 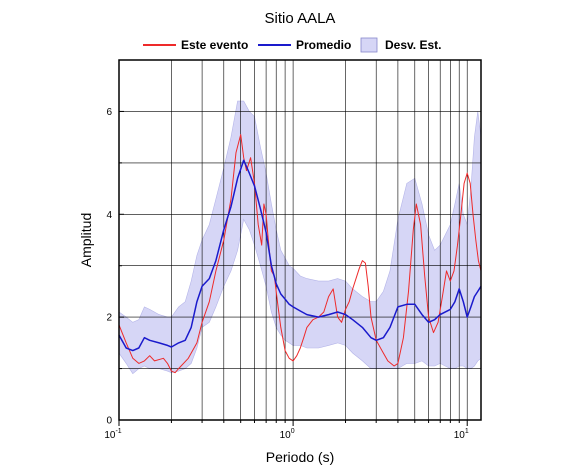 What do you see at coordinates (109, 318) in the screenshot?
I see `y-tick-label: 2` at bounding box center [109, 318].